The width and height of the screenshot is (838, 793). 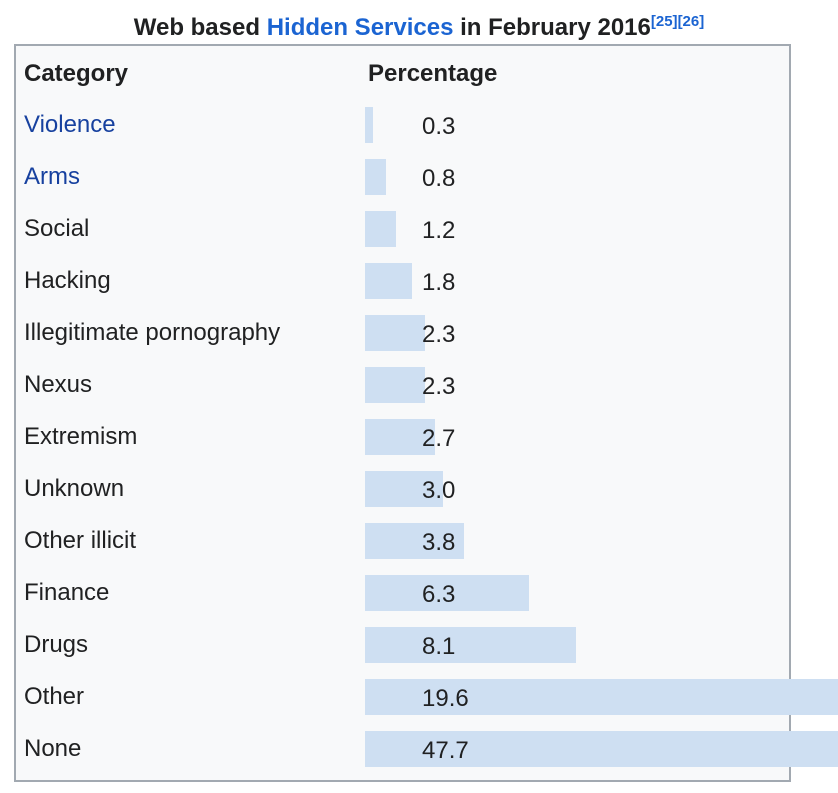 I want to click on percentage-bar: 8.1, so click(x=471, y=645).